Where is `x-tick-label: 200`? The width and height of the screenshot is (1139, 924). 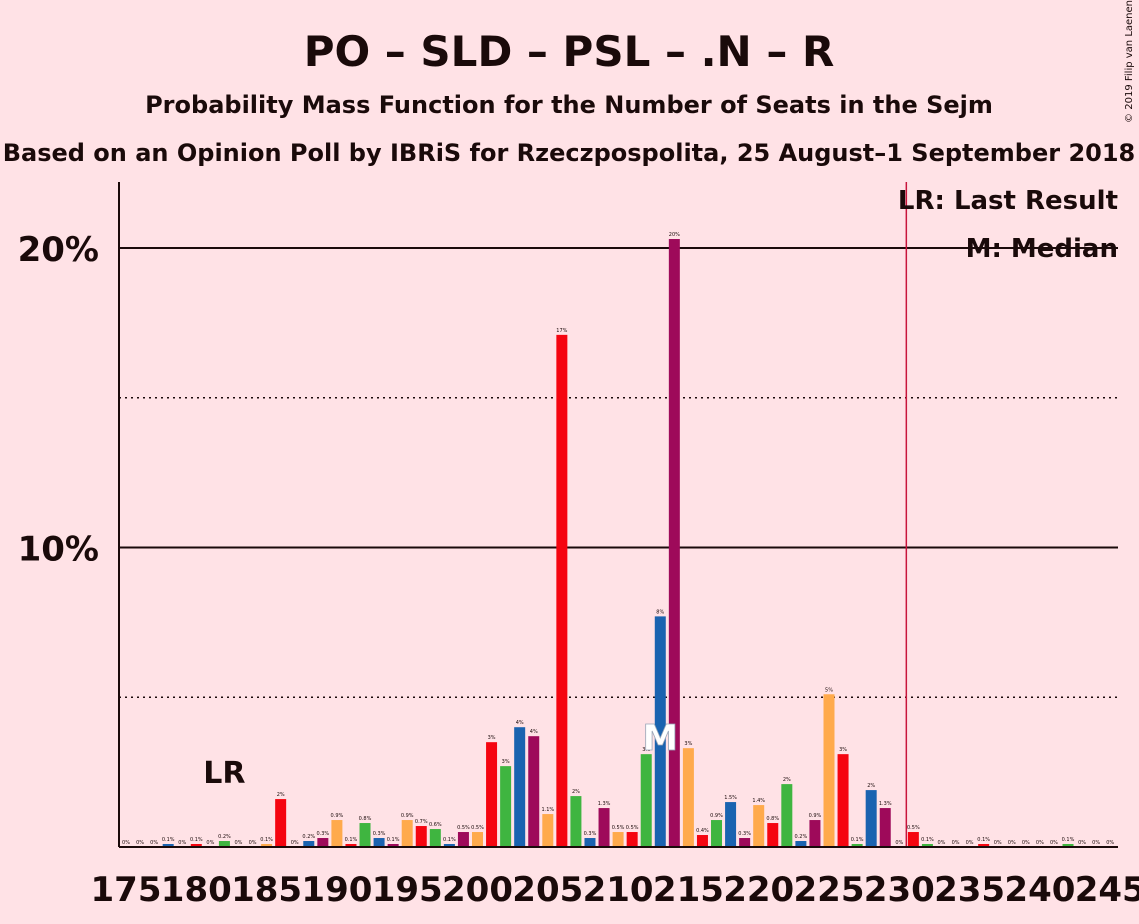
x-tick-label: 200 is located at coordinates (477, 890).